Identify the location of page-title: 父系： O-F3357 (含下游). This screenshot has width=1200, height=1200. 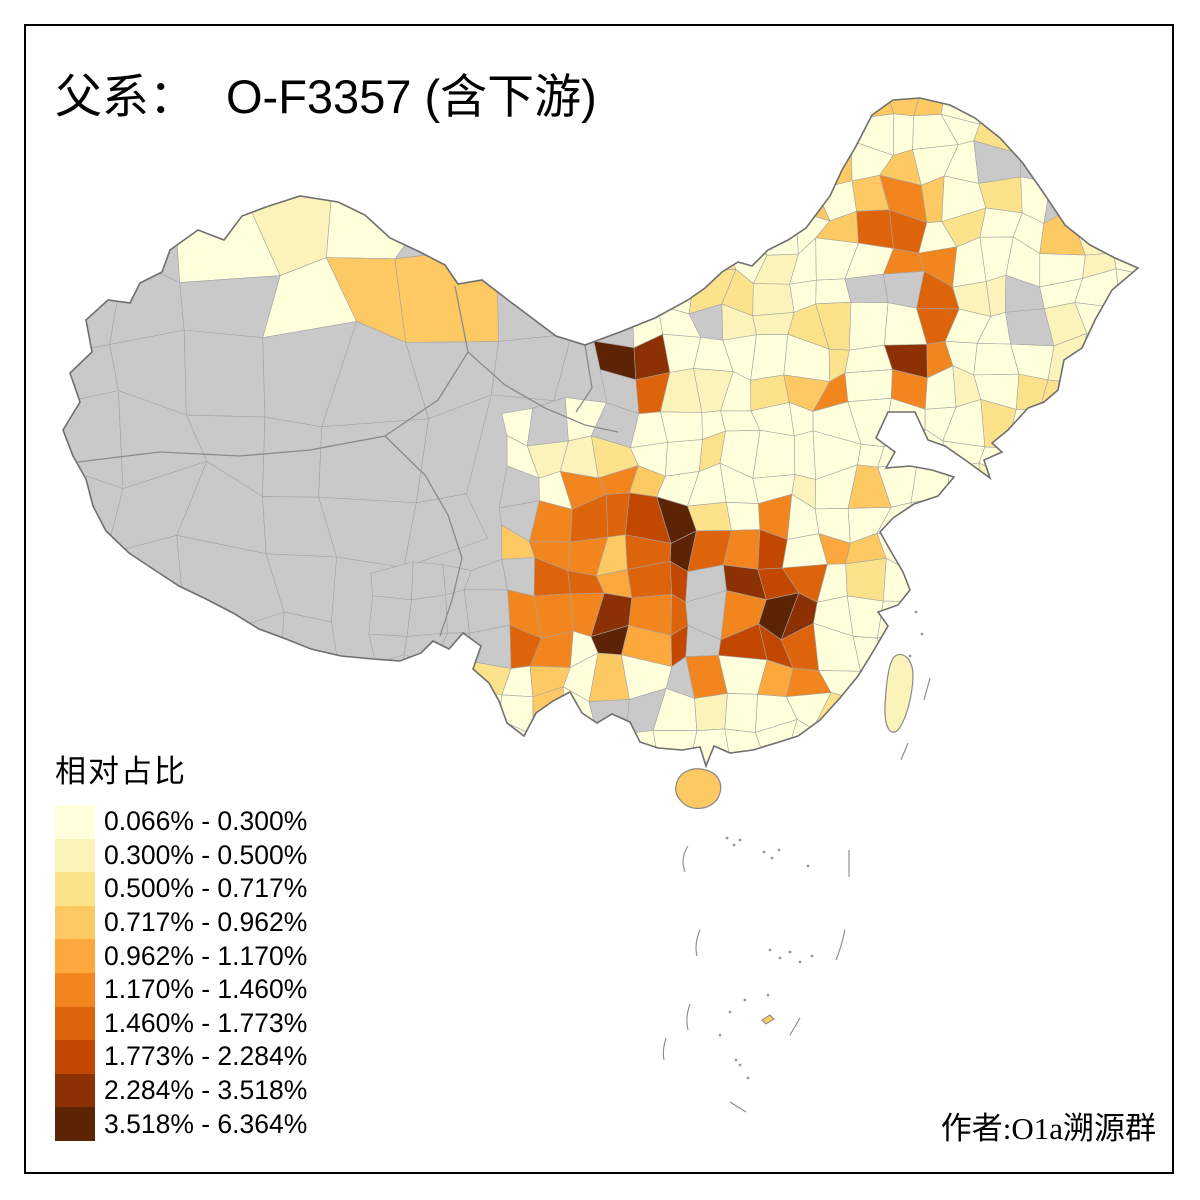
(326, 92).